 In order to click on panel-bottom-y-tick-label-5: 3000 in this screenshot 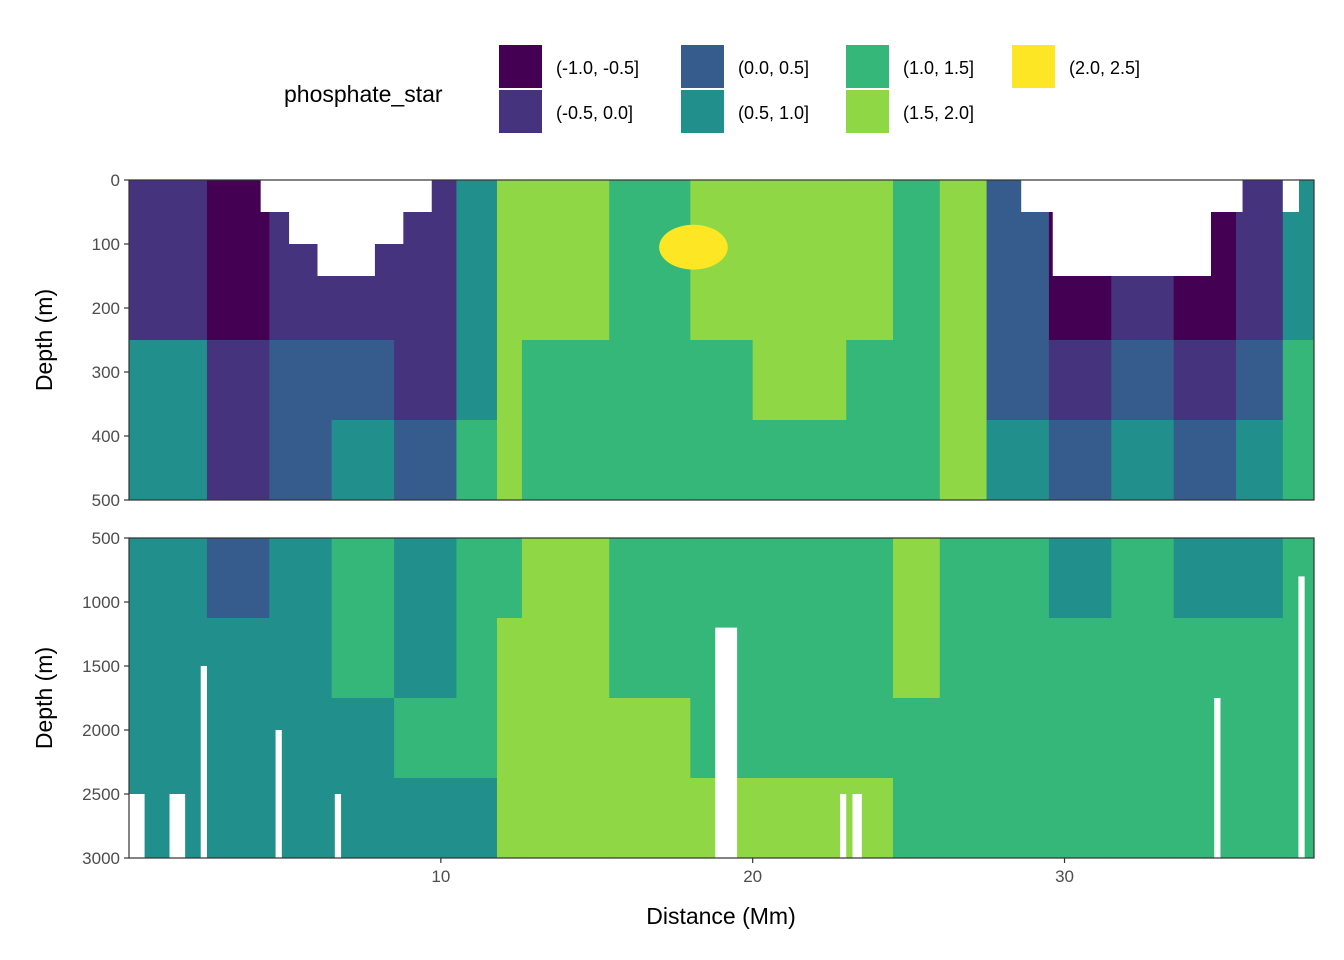, I will do `click(101, 858)`.